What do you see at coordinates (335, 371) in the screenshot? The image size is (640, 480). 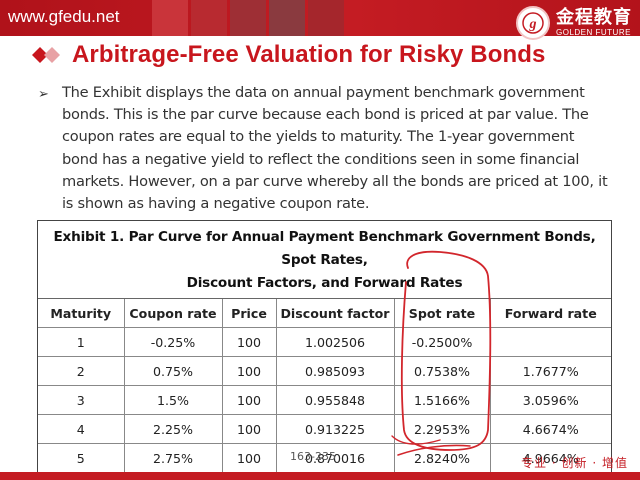 I see `table-cell: 0.985093` at bounding box center [335, 371].